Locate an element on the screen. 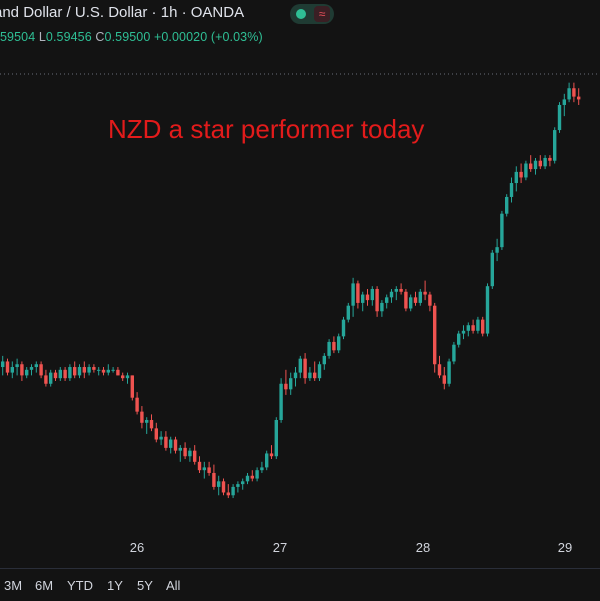 The height and width of the screenshot is (601, 600). range-1y-button: 1Y is located at coordinates (115, 585).